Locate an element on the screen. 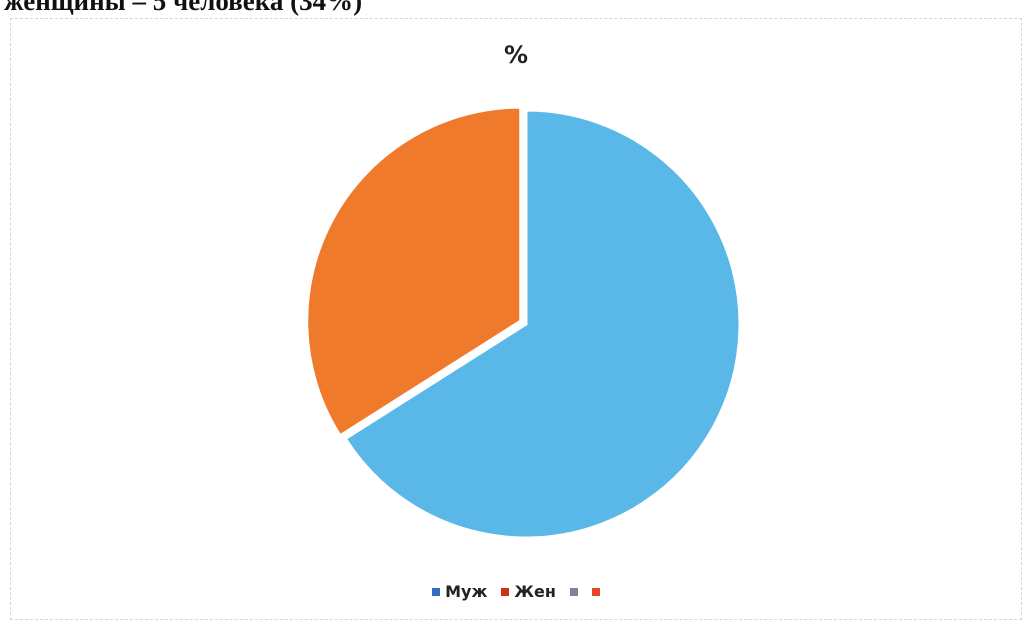  legend-item-0: Муж is located at coordinates (459, 591).